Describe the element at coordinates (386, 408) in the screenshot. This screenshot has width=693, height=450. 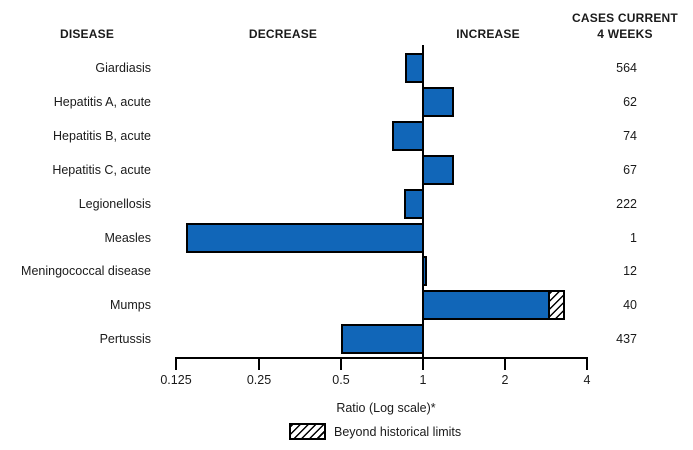
I see `x-axis-label: Ratio (Log scale)*` at that location.